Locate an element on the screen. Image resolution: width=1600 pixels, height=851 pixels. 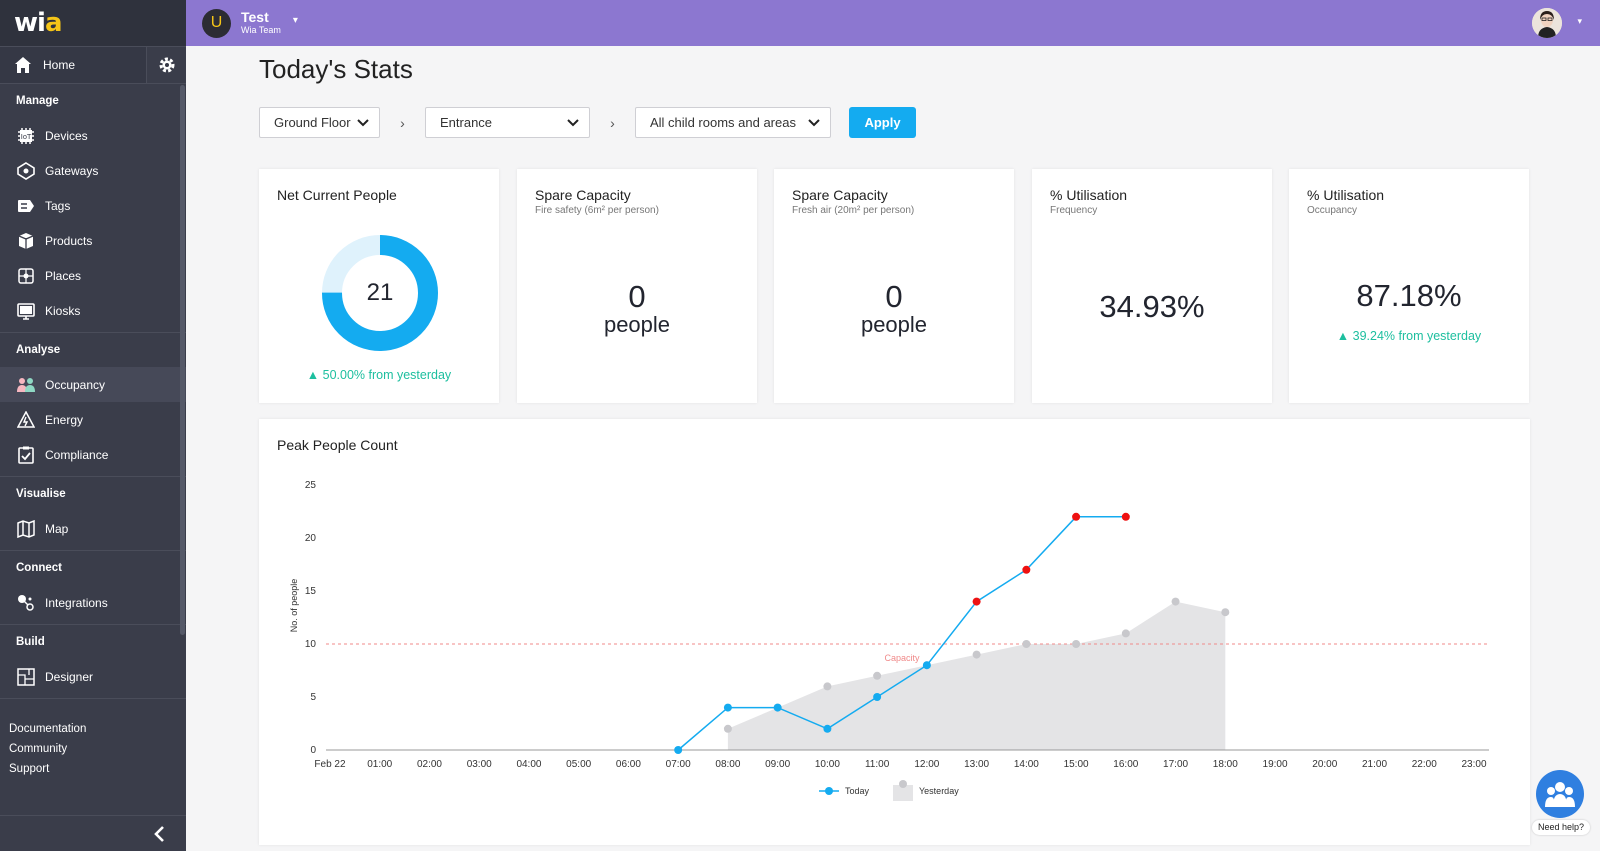
sidebar-item-tags: Tags is located at coordinates (93, 205).